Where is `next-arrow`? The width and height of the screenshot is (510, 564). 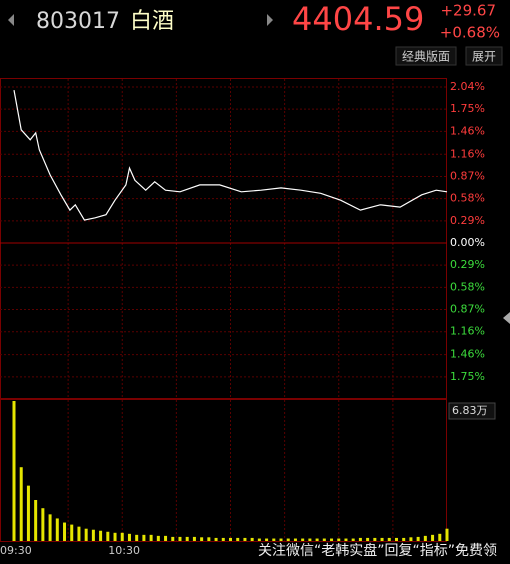 next-arrow is located at coordinates (270, 20).